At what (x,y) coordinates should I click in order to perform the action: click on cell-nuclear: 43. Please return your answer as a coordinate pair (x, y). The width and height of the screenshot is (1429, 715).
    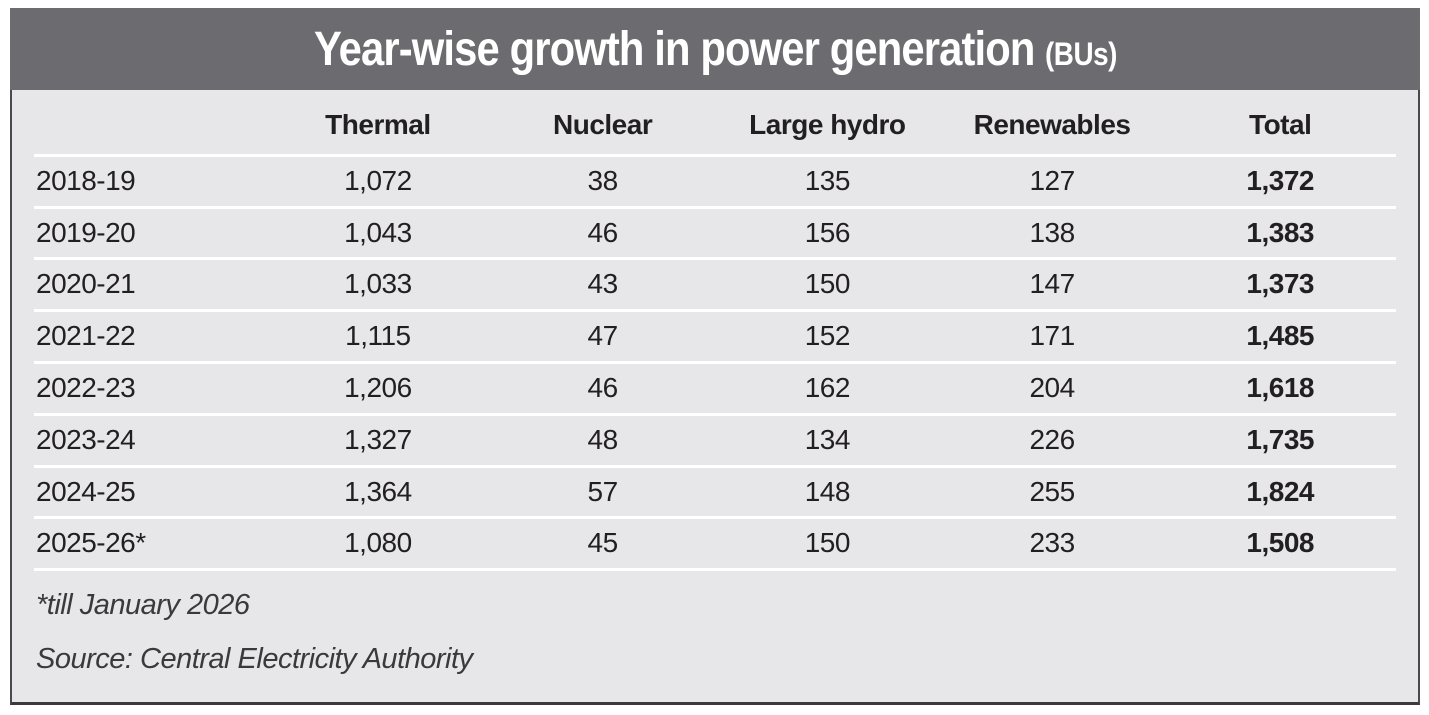
    Looking at the image, I should click on (602, 285).